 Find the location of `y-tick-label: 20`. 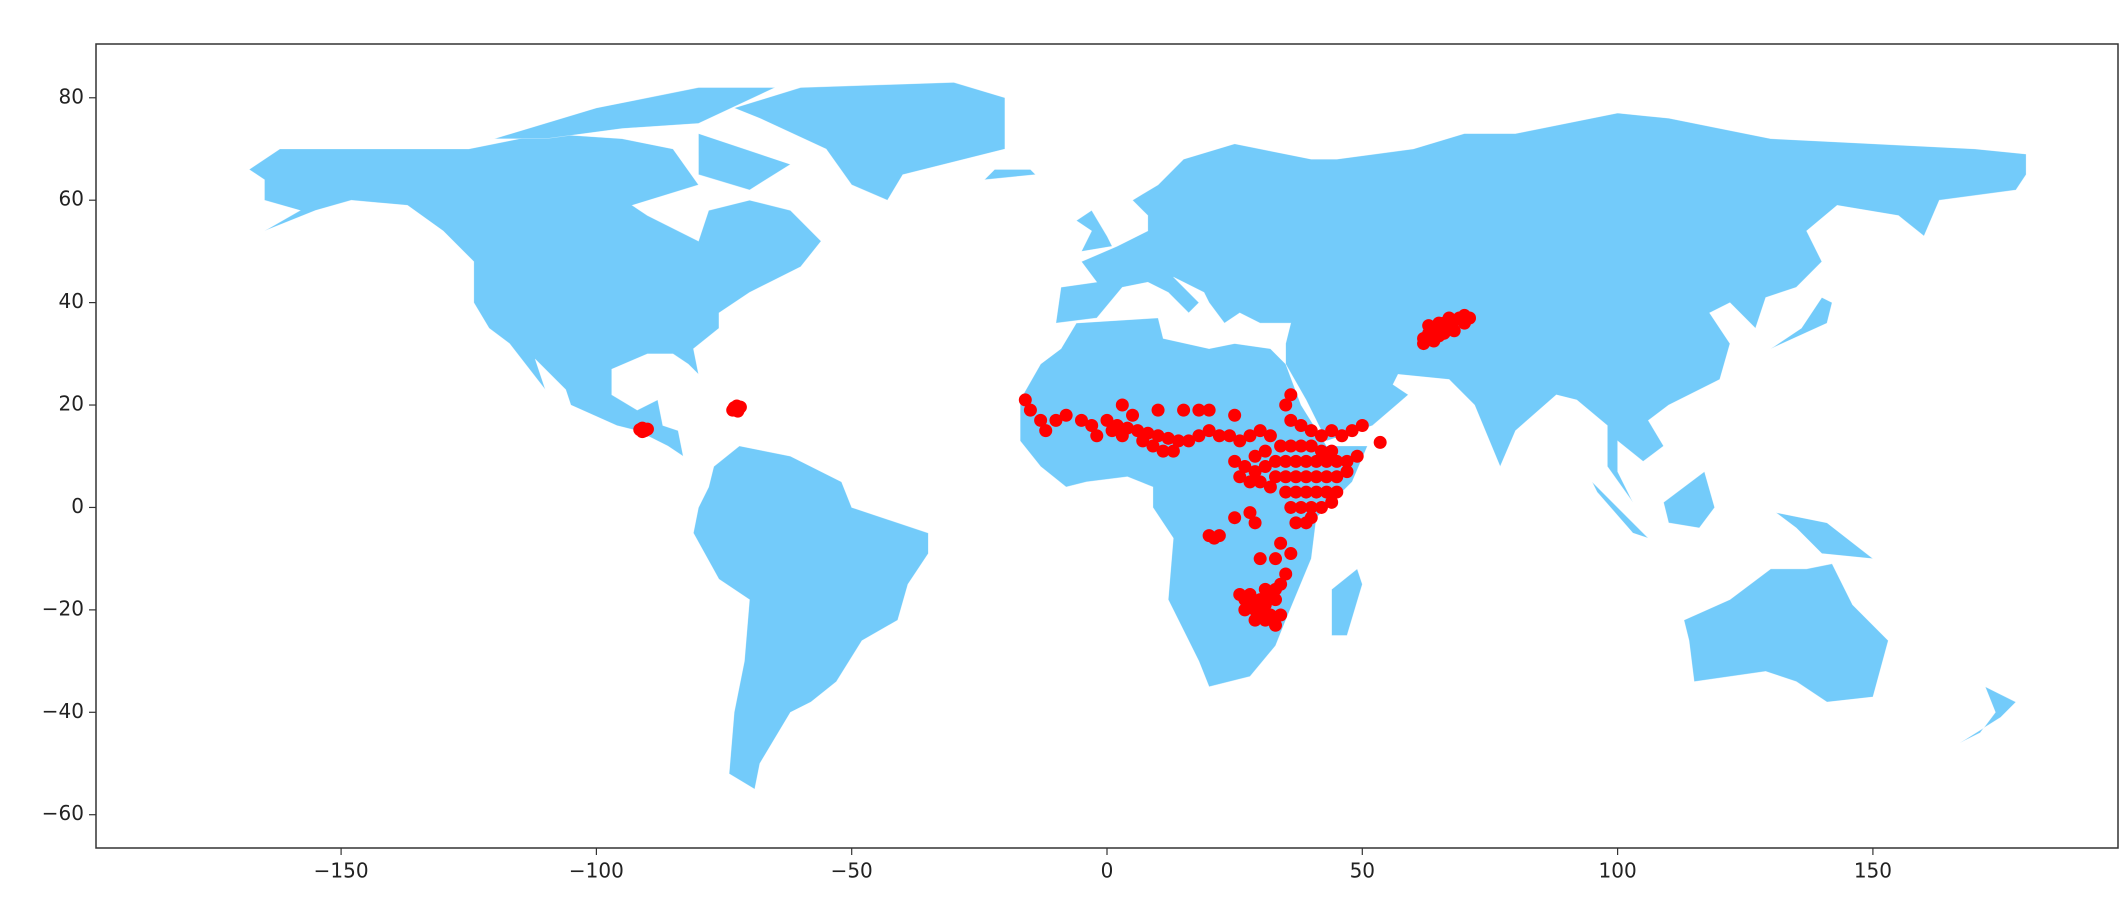

y-tick-label: 20 is located at coordinates (71, 404).